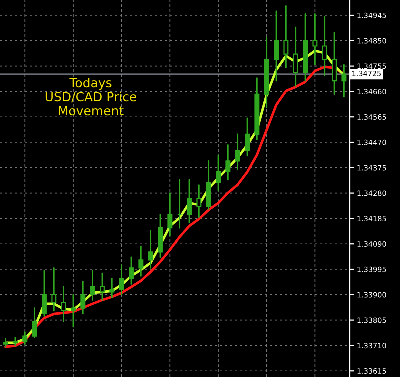 The image size is (400, 377). I want to click on annotation: Todays USD/CAD Price Movement, so click(91, 97).